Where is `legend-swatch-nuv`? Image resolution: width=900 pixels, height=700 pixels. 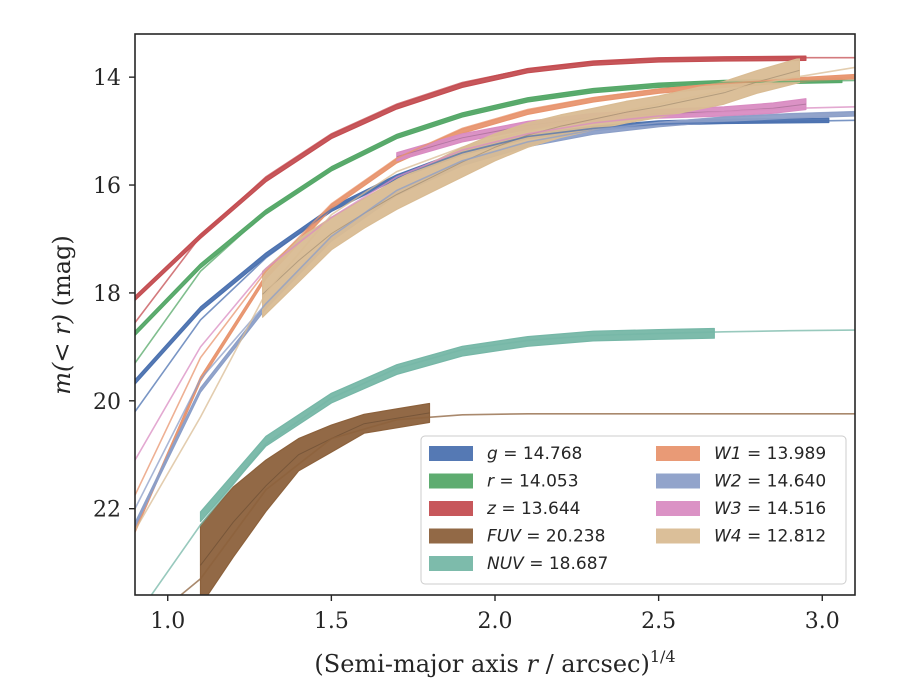
legend-swatch-nuv is located at coordinates (451, 563).